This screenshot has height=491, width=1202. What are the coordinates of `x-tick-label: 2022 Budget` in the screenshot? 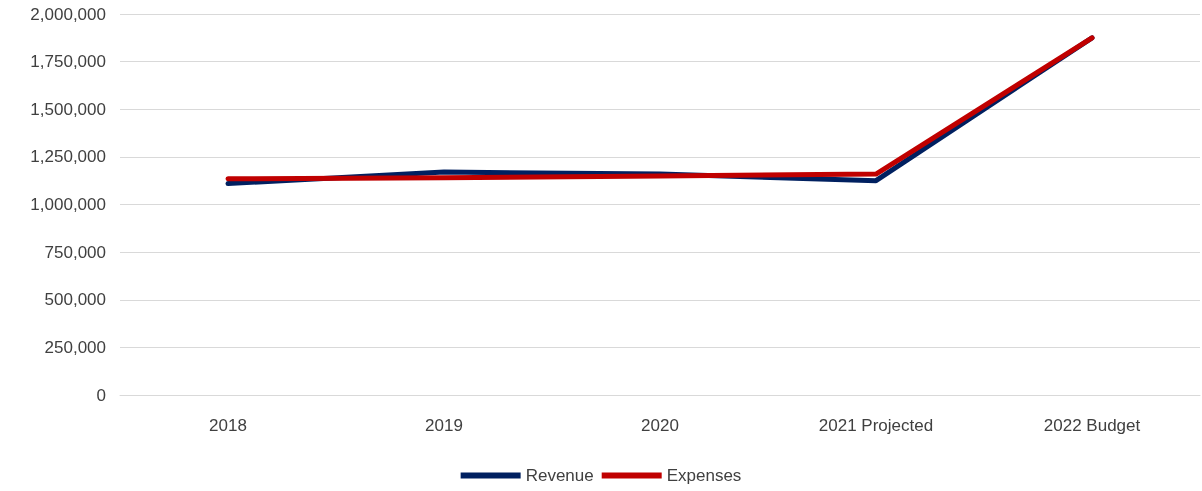 It's located at (1092, 425).